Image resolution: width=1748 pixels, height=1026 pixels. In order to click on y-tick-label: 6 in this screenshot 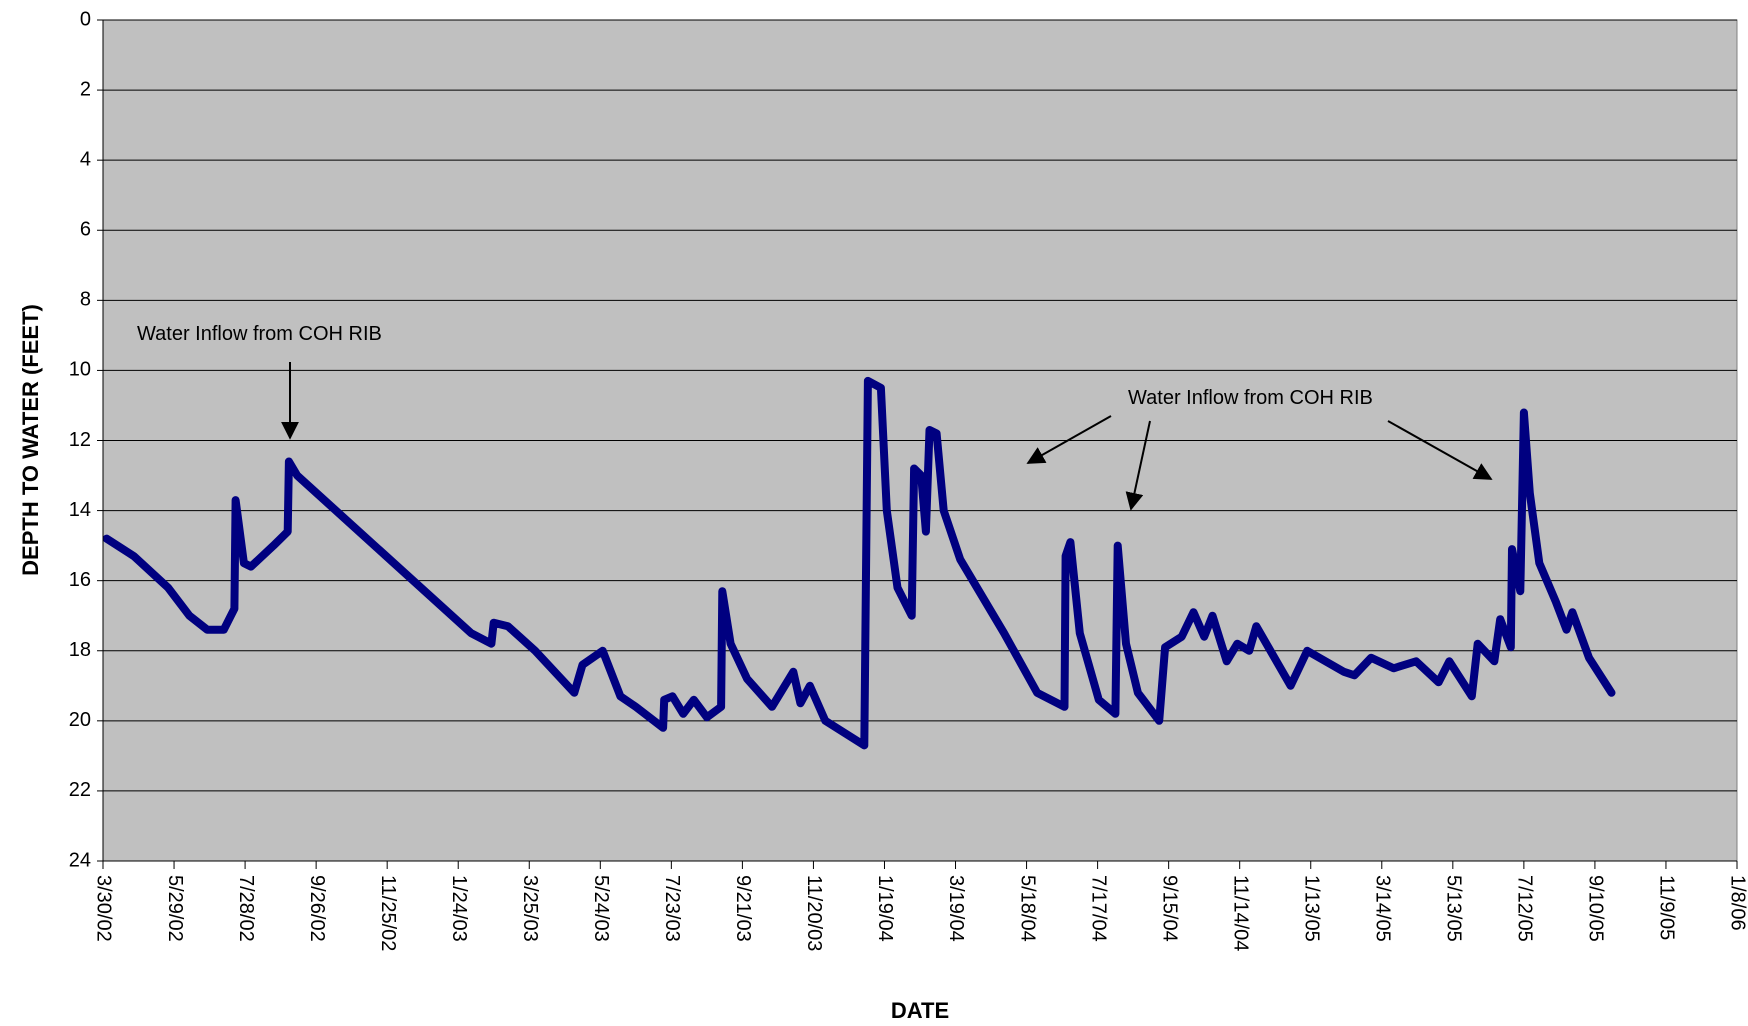, I will do `click(85, 230)`.